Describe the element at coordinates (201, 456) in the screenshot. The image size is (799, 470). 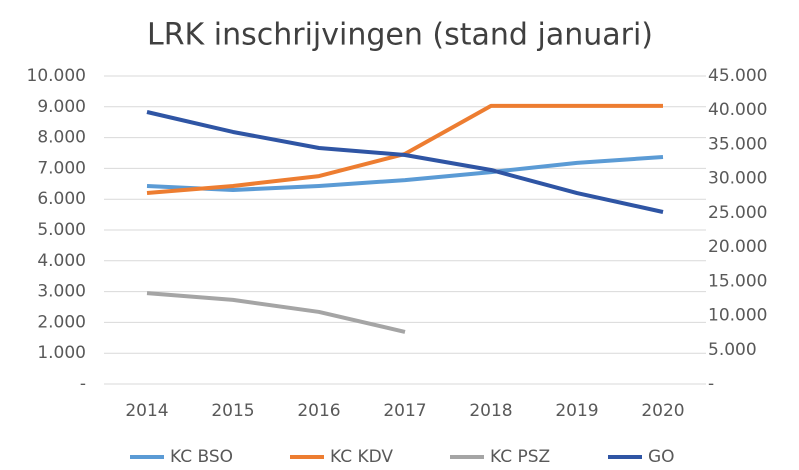
I see `legend-label: KC BSO` at that location.